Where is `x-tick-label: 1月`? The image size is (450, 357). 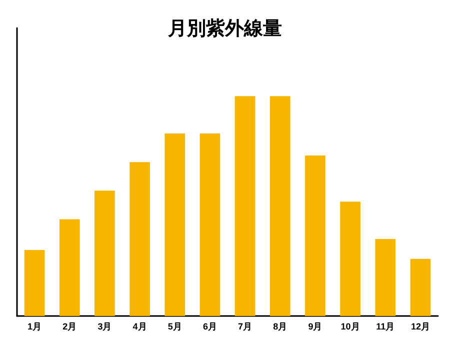 x-tick-label: 1月 is located at coordinates (35, 327).